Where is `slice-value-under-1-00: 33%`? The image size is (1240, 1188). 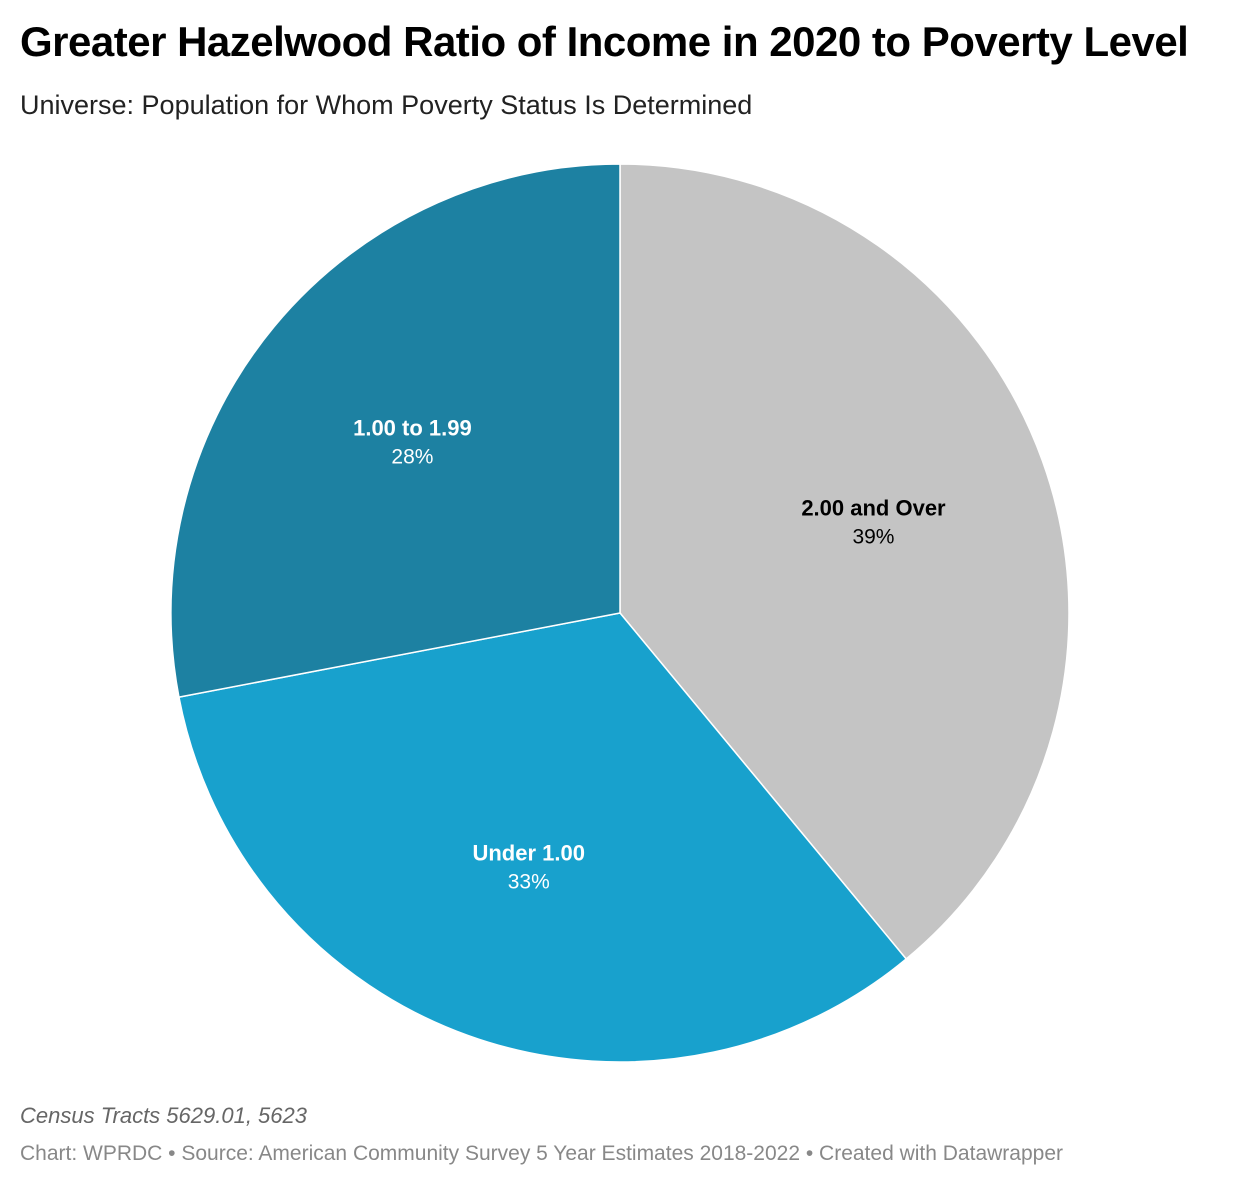 slice-value-under-1-00: 33% is located at coordinates (529, 881).